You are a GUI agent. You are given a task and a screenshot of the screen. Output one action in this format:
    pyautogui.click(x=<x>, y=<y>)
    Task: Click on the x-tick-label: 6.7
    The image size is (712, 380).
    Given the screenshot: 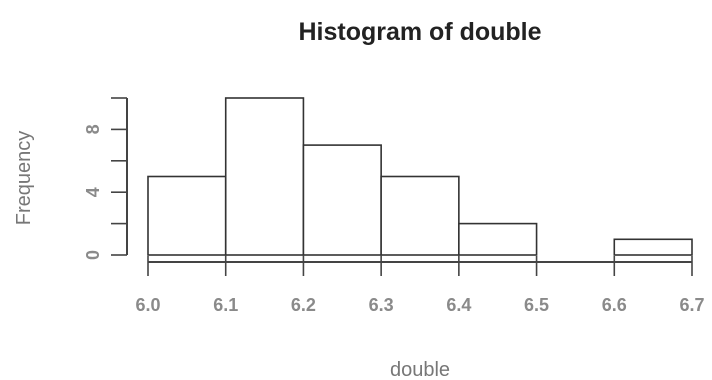 What is the action you would take?
    pyautogui.click(x=691, y=305)
    